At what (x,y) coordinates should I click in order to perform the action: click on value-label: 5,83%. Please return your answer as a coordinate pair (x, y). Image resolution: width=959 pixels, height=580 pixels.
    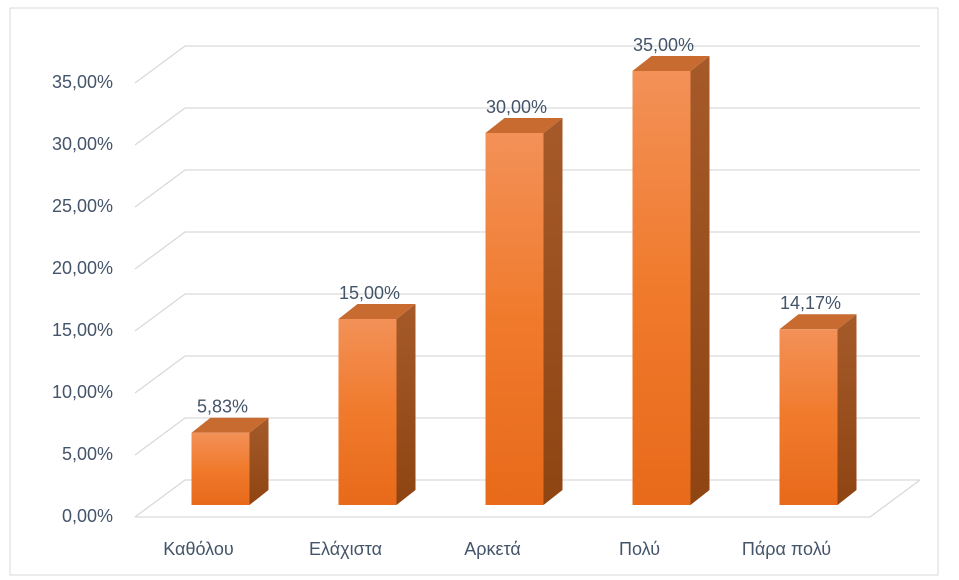
    Looking at the image, I should click on (222, 406).